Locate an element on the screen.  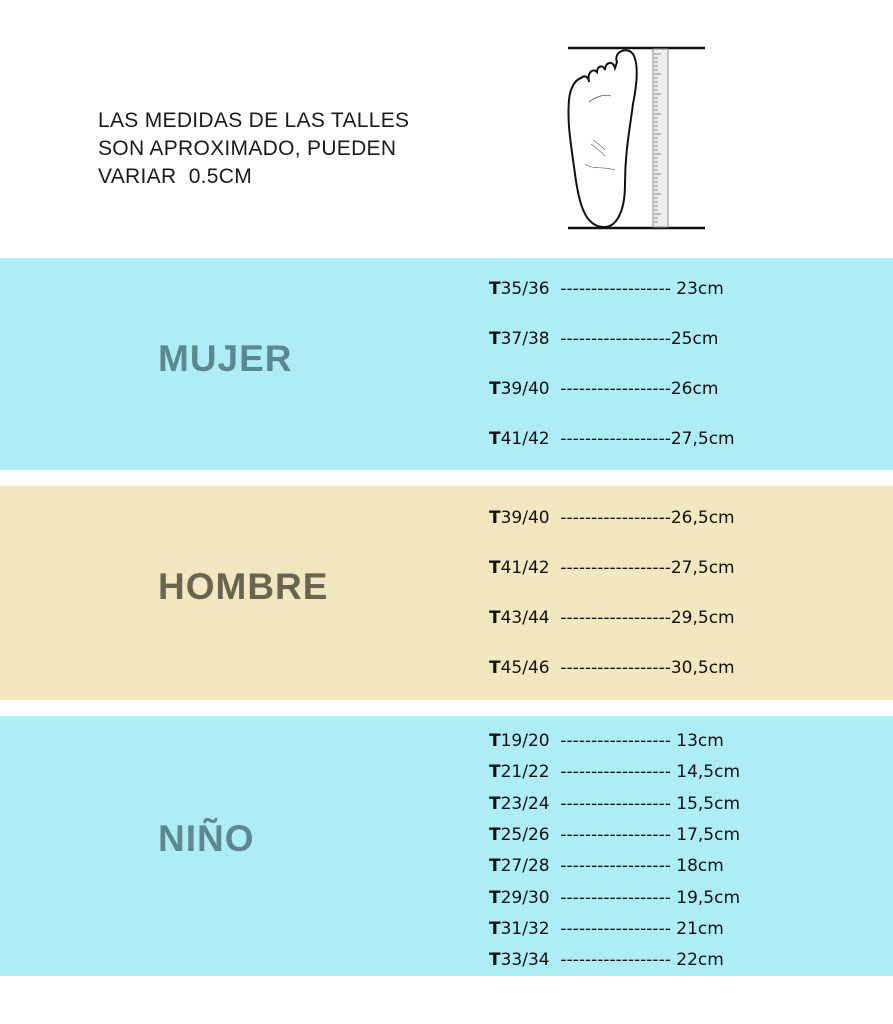
size-label: 19/20 is located at coordinates (525, 741).